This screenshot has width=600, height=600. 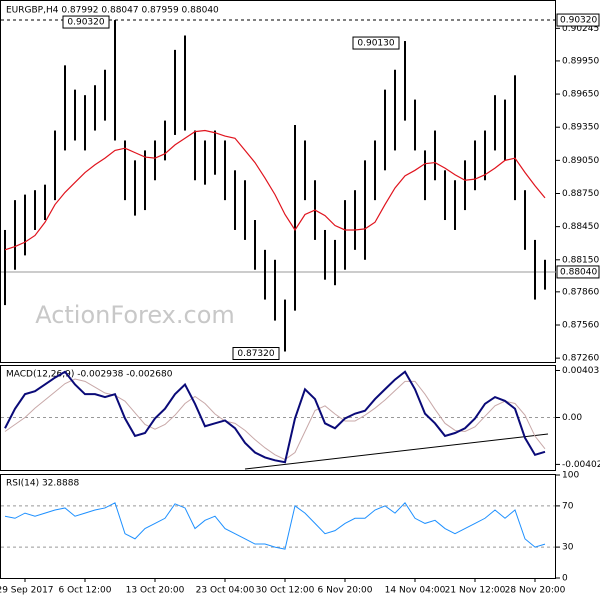 I want to click on x-tick-label: 6 Oct 12:00, so click(x=85, y=591).